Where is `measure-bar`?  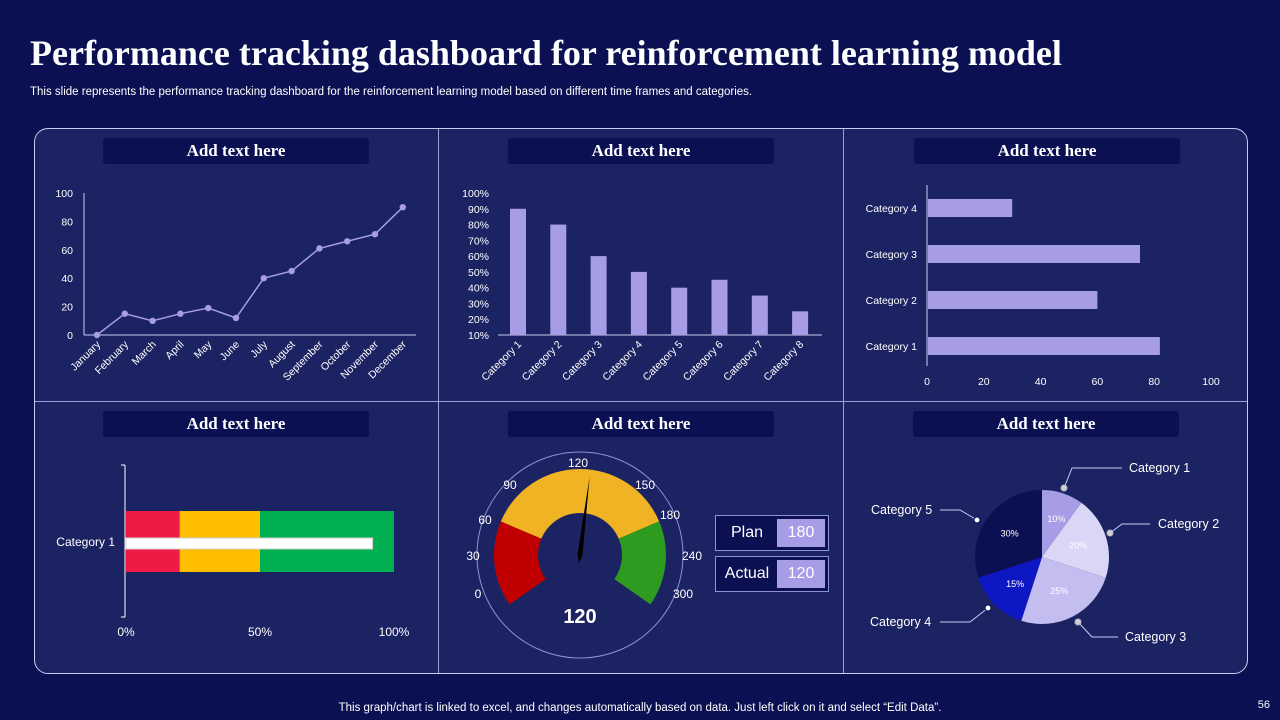 measure-bar is located at coordinates (249, 543).